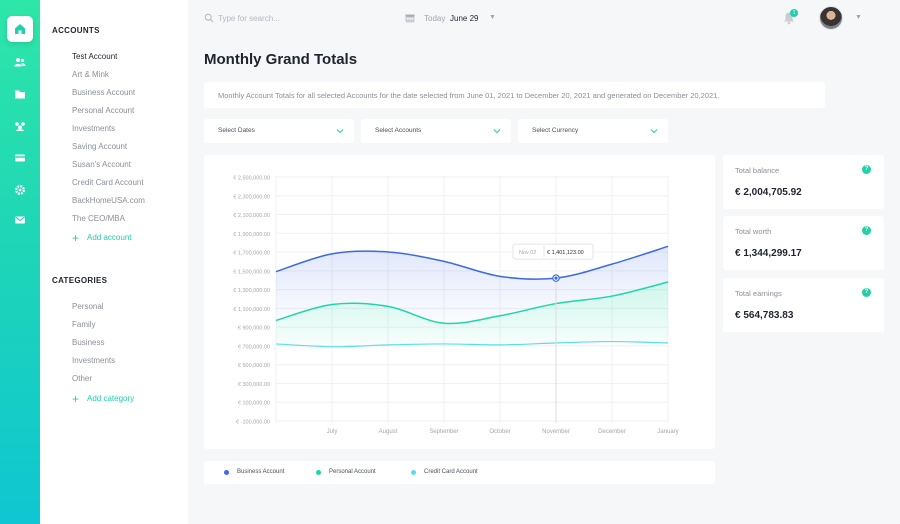 Image resolution: width=900 pixels, height=524 pixels. Describe the element at coordinates (443, 432) in the screenshot. I see `x-tick-label: September` at that location.